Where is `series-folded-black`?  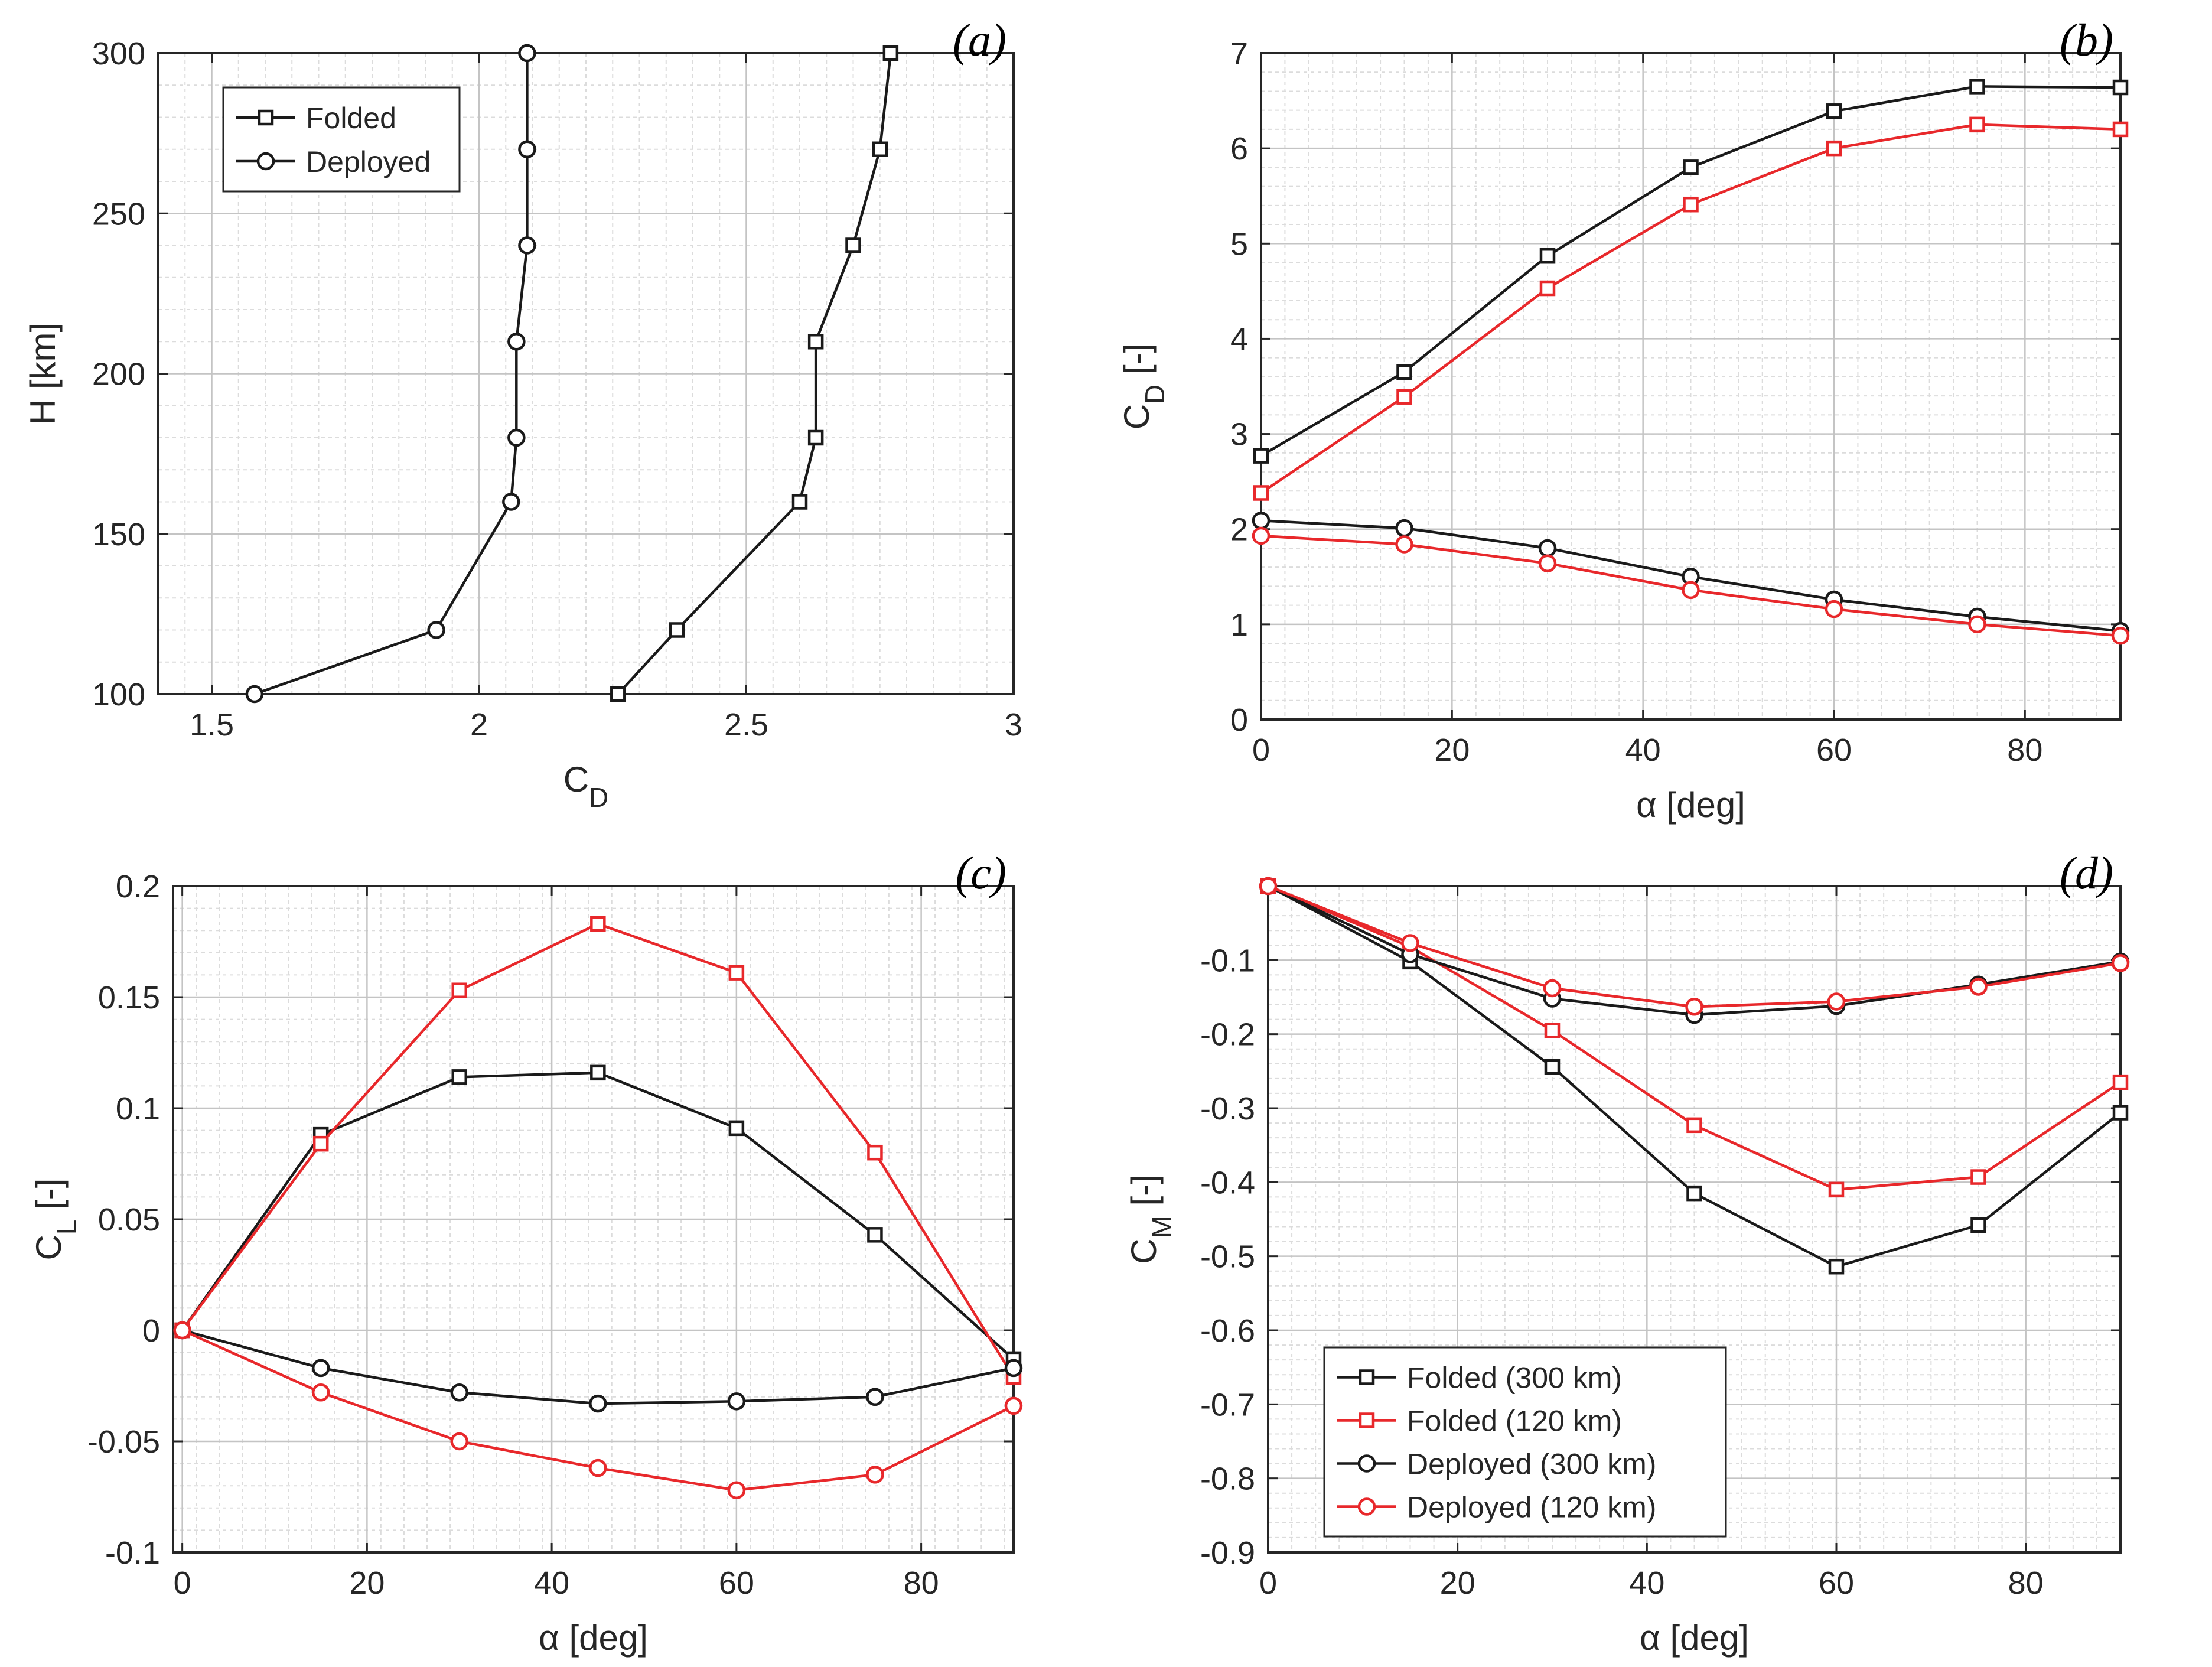 series-folded-black is located at coordinates (754, 373).